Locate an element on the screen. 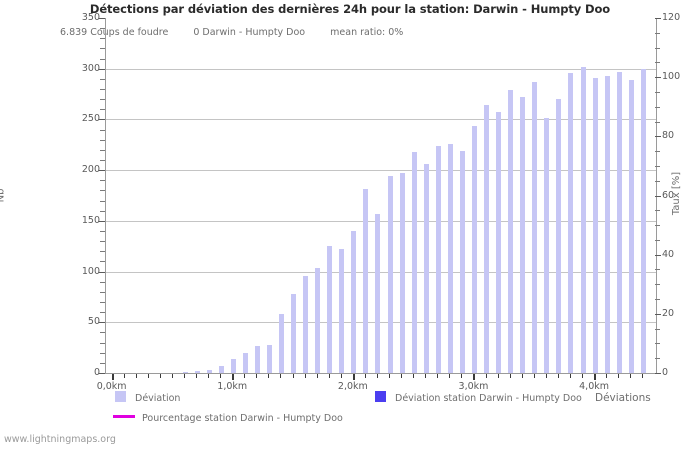 The height and width of the screenshot is (450, 700). legend-swatch-percentage-station is located at coordinates (124, 416).